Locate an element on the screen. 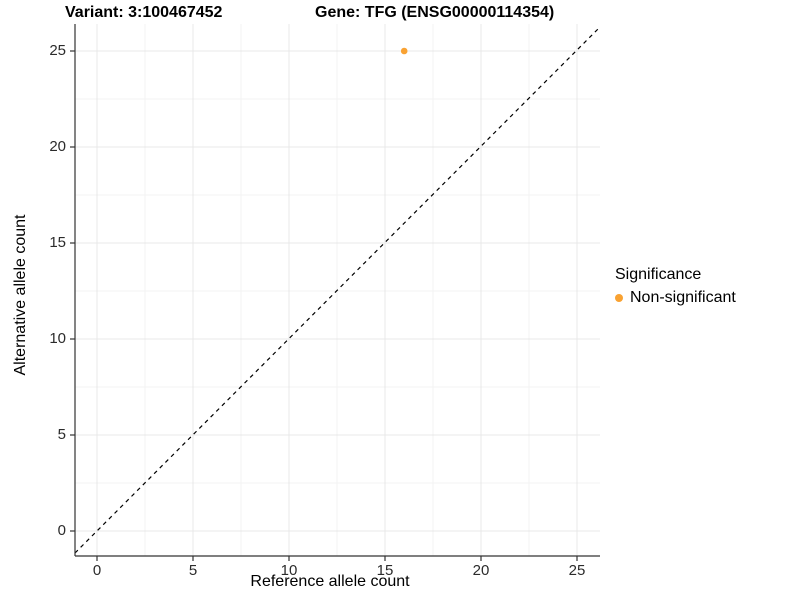  legend-title: Significance is located at coordinates (658, 274).